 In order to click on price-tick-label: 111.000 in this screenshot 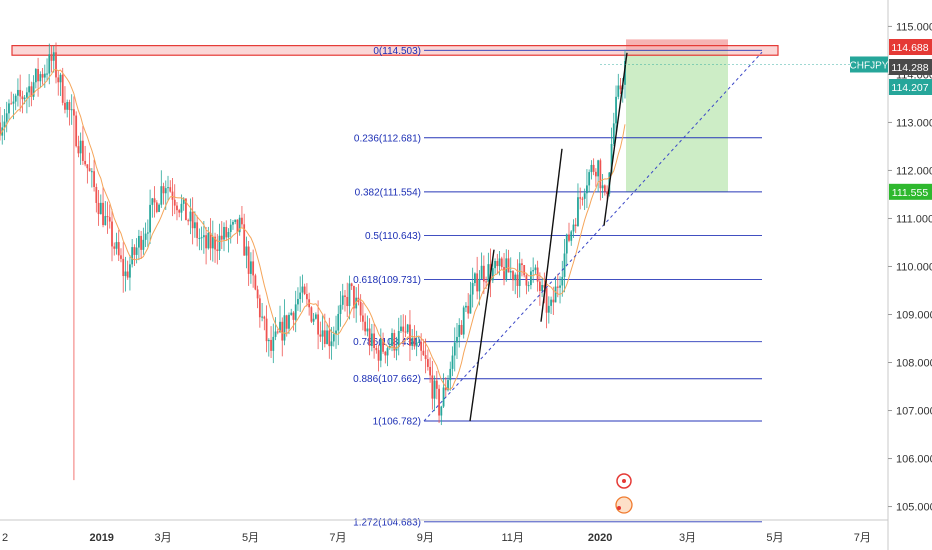, I will do `click(914, 219)`.